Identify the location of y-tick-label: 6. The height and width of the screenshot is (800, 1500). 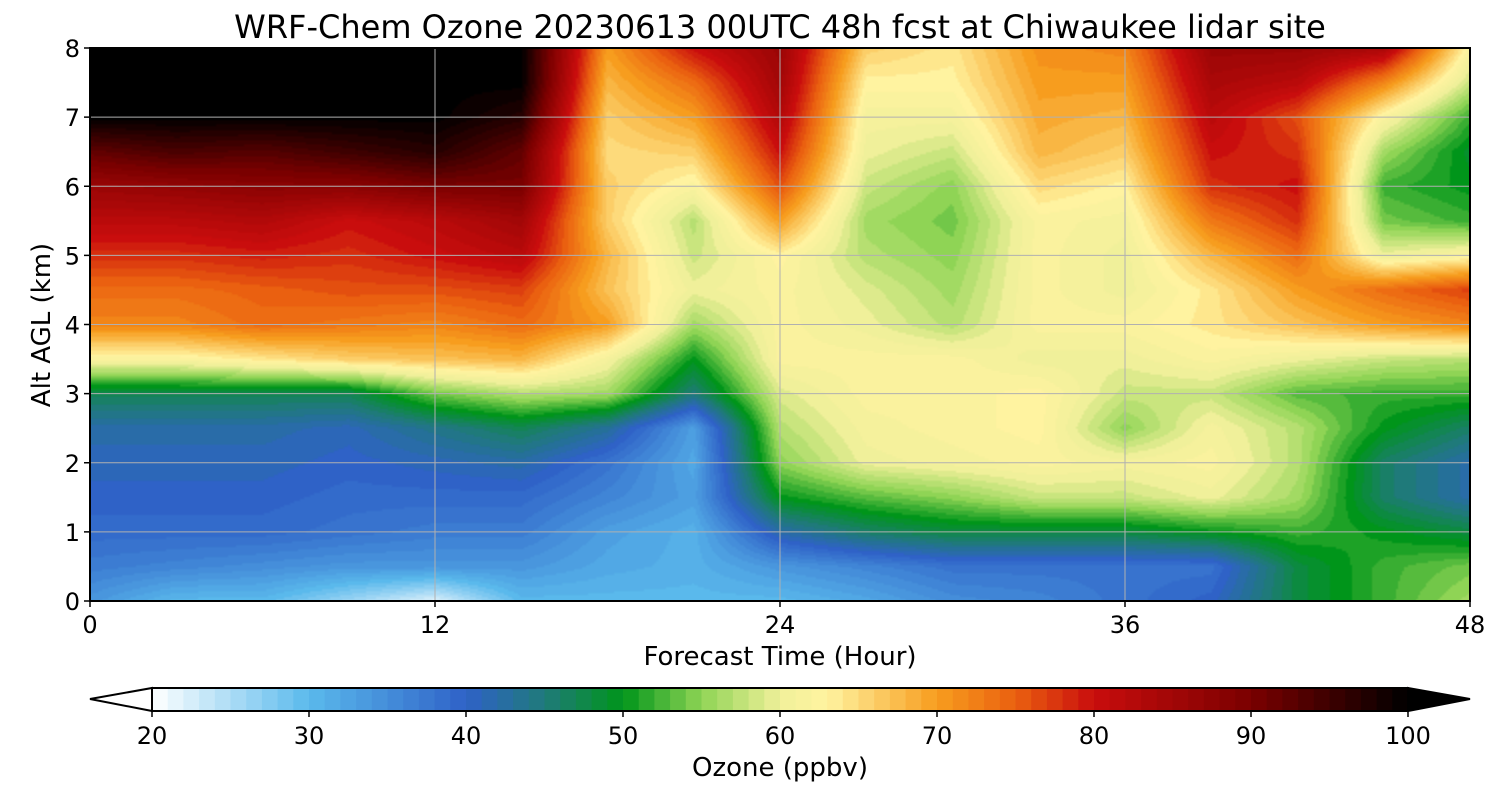
(72, 187).